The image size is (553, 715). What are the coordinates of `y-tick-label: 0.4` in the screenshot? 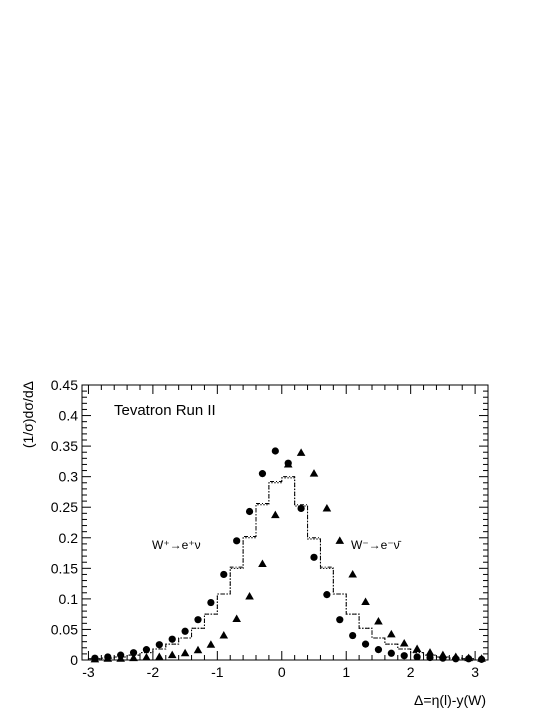 It's located at (69, 416).